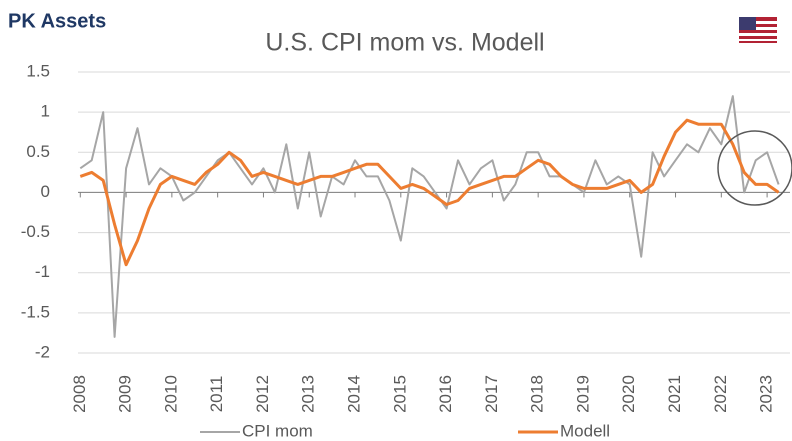 This screenshot has width=792, height=441. What do you see at coordinates (537, 394) in the screenshot?
I see `x-tick-label: 2018` at bounding box center [537, 394].